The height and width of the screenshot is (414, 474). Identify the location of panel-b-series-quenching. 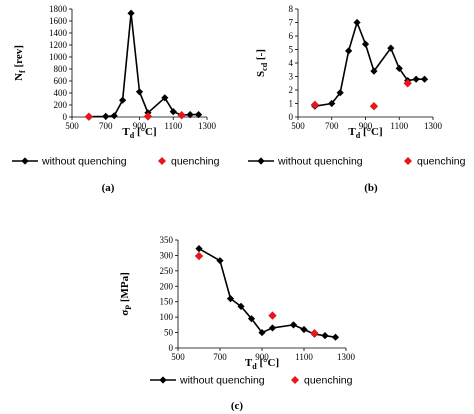
(361, 95).